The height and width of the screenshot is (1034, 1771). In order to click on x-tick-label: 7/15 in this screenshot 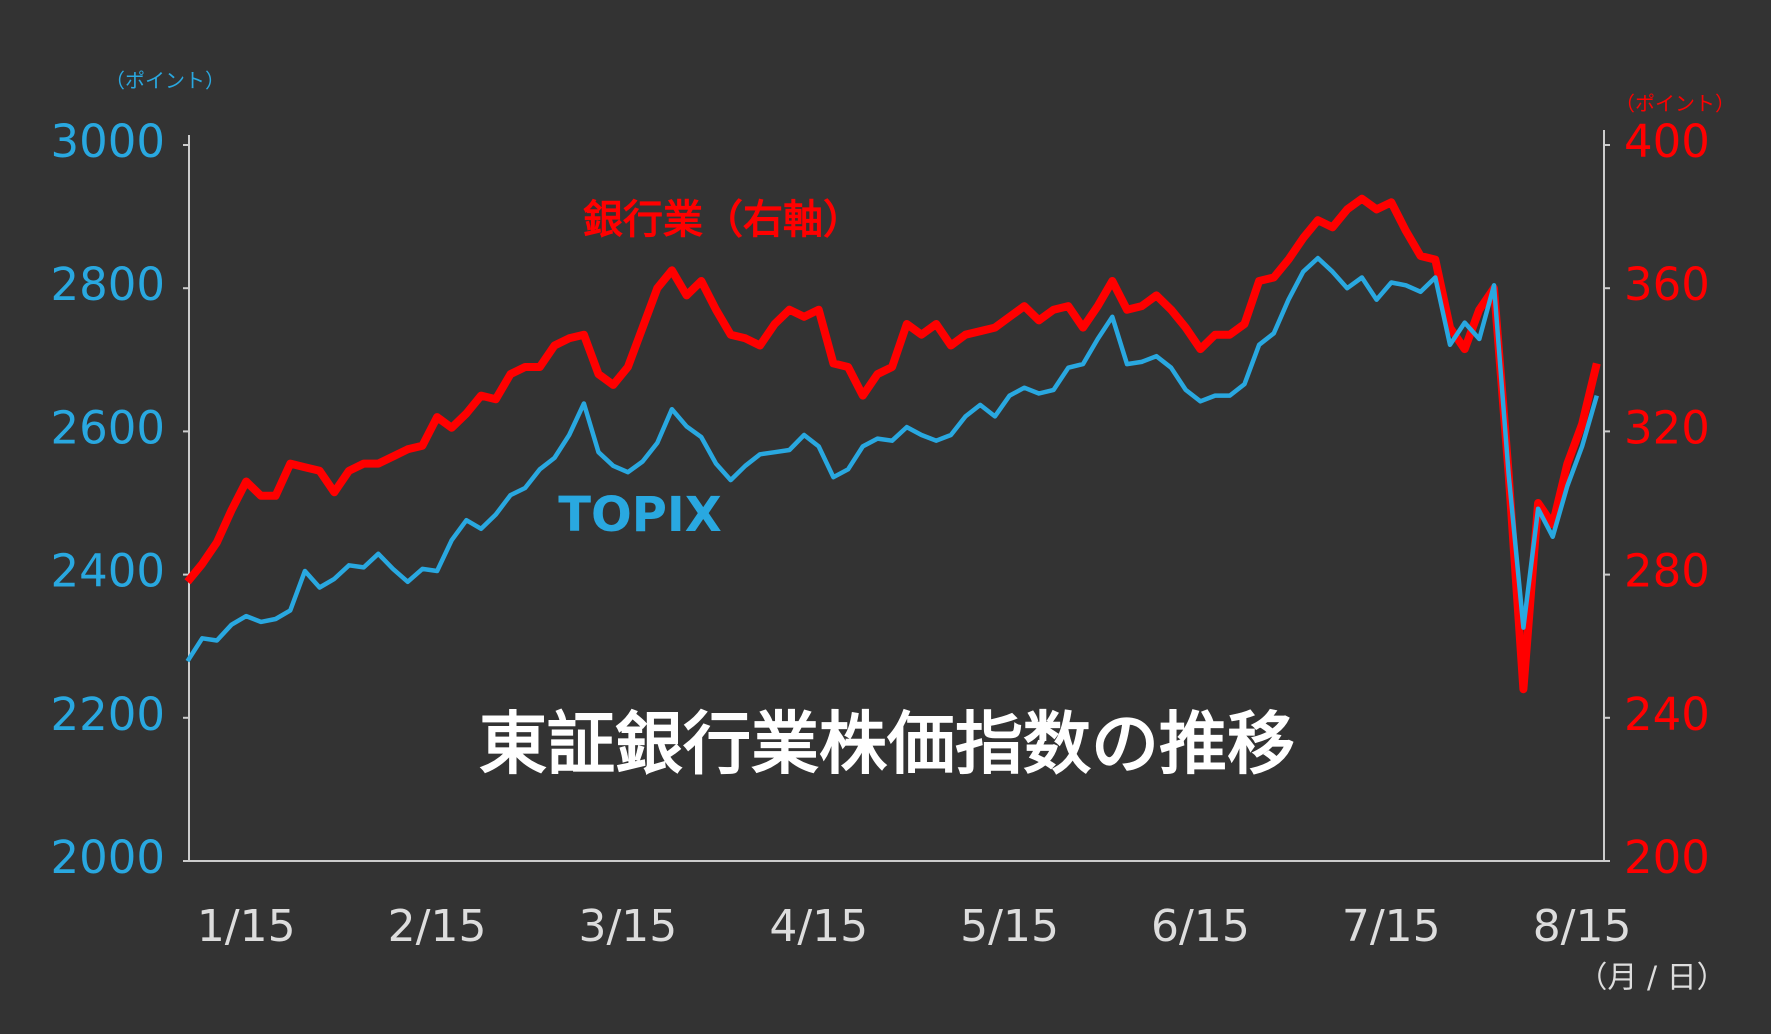, I will do `click(1391, 926)`.